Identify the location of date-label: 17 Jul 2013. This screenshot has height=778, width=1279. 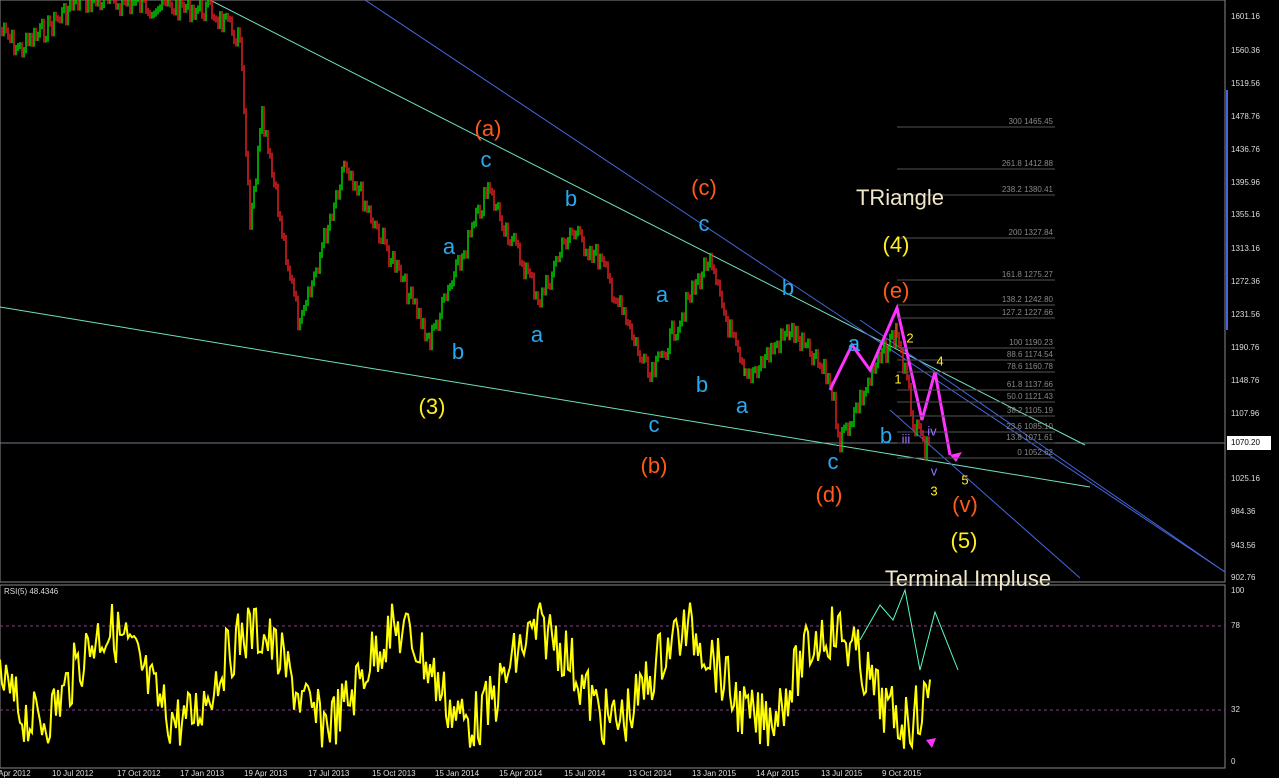
(329, 773).